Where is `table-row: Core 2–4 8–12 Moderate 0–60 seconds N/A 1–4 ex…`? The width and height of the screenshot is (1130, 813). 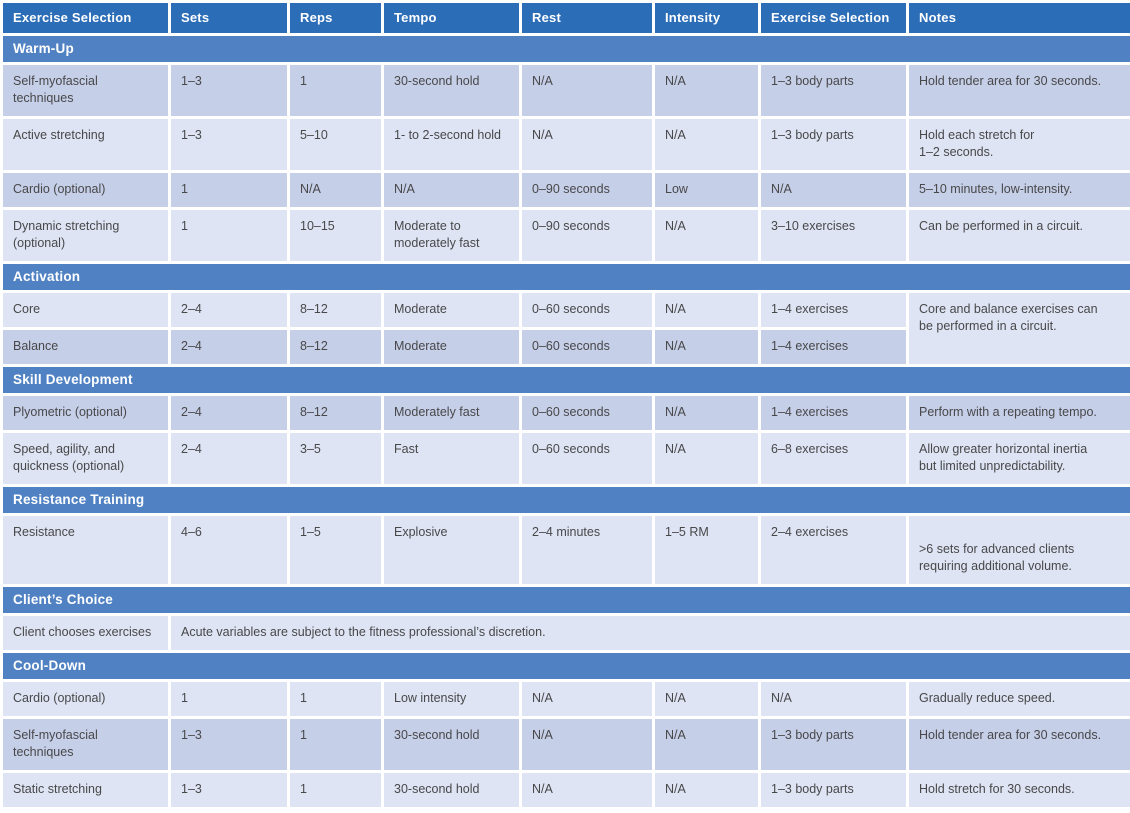 table-row: Core 2–4 8–12 Moderate 0–60 seconds N/A 1–4 ex… is located at coordinates (565, 328).